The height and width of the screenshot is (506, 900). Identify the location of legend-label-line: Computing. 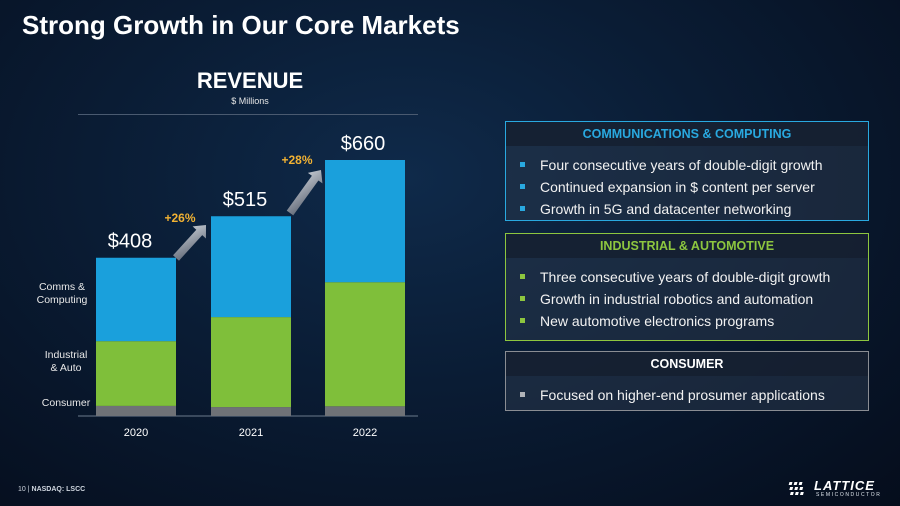
(62, 300).